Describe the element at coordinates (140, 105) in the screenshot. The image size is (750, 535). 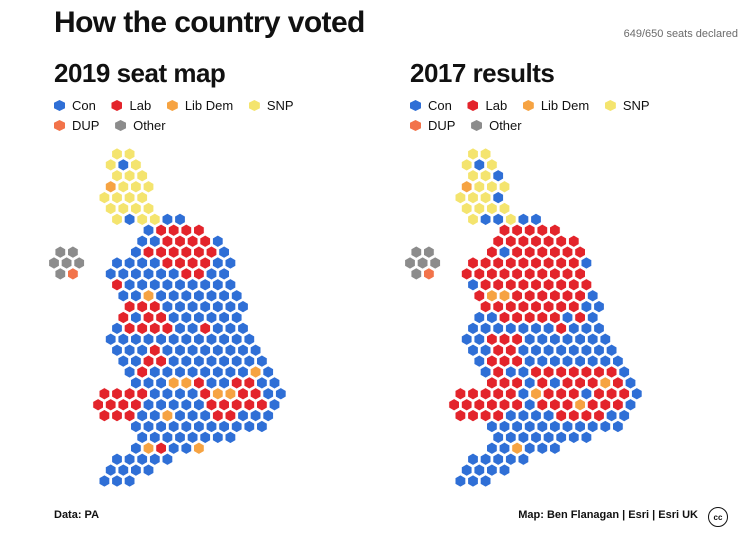
I see `legend-label-lab: Lab` at that location.